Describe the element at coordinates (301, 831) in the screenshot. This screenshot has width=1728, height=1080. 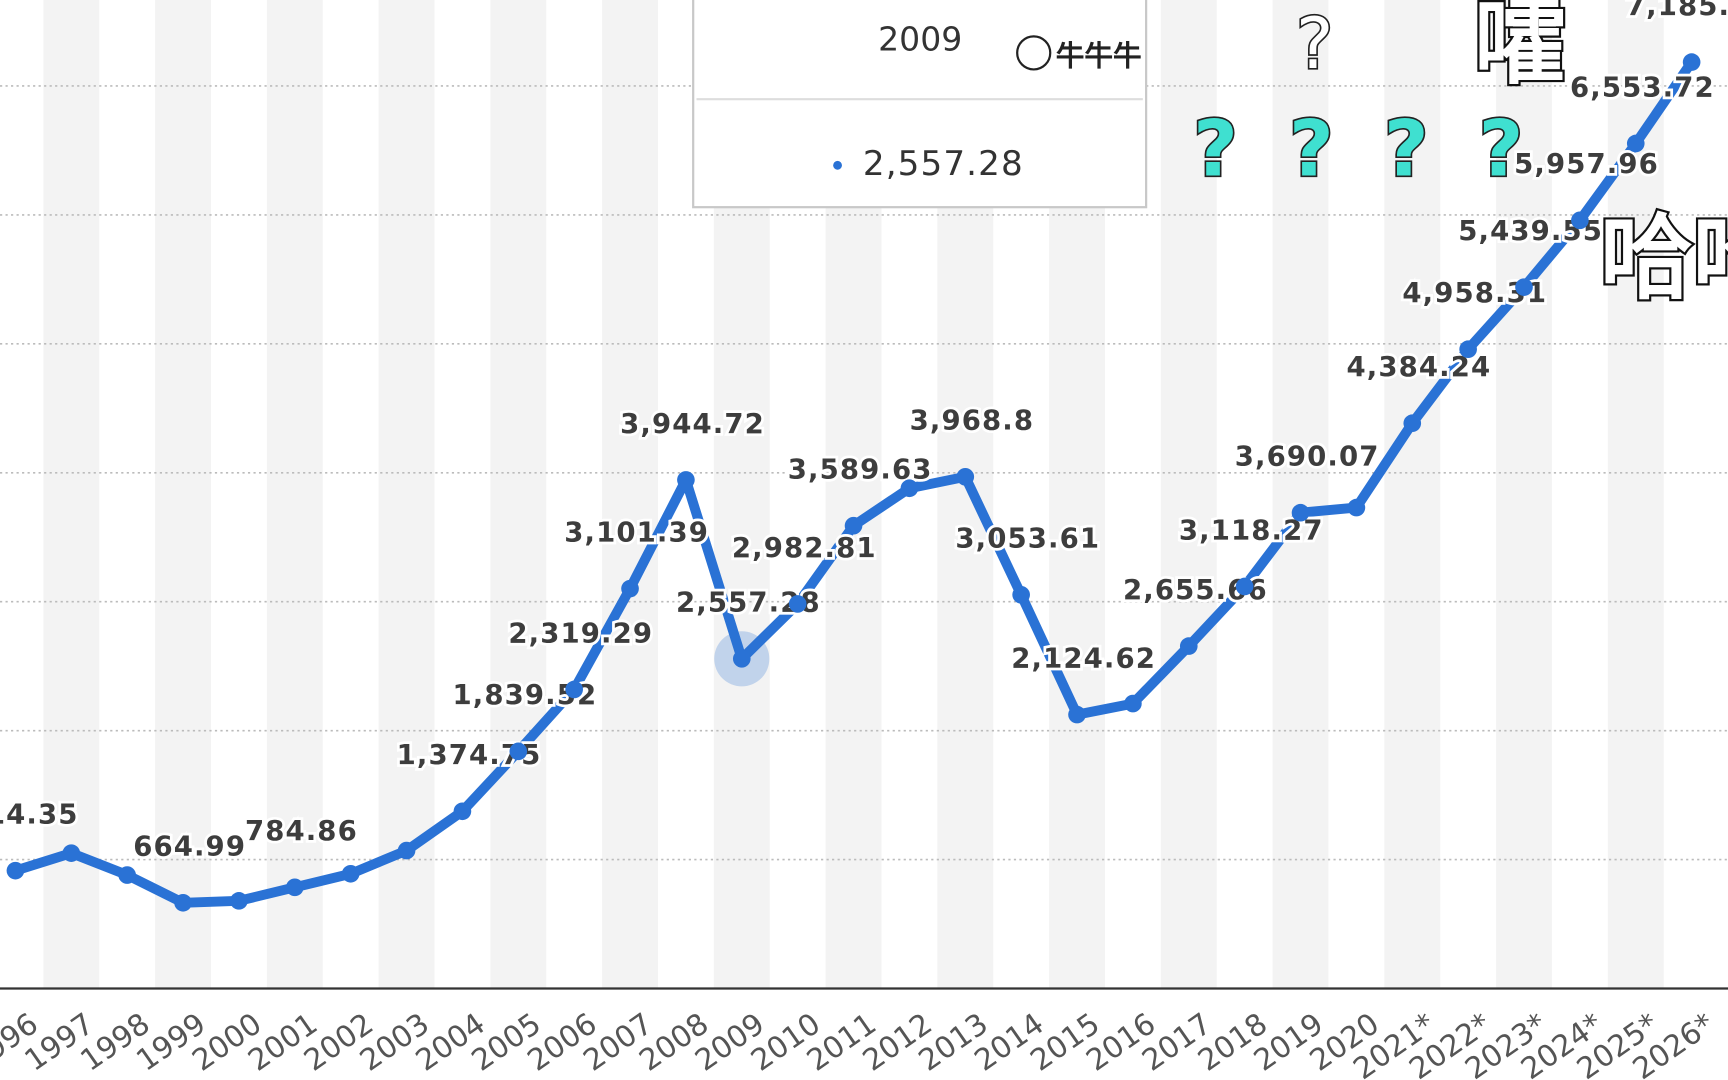
I see `data-label: 784.86` at that location.